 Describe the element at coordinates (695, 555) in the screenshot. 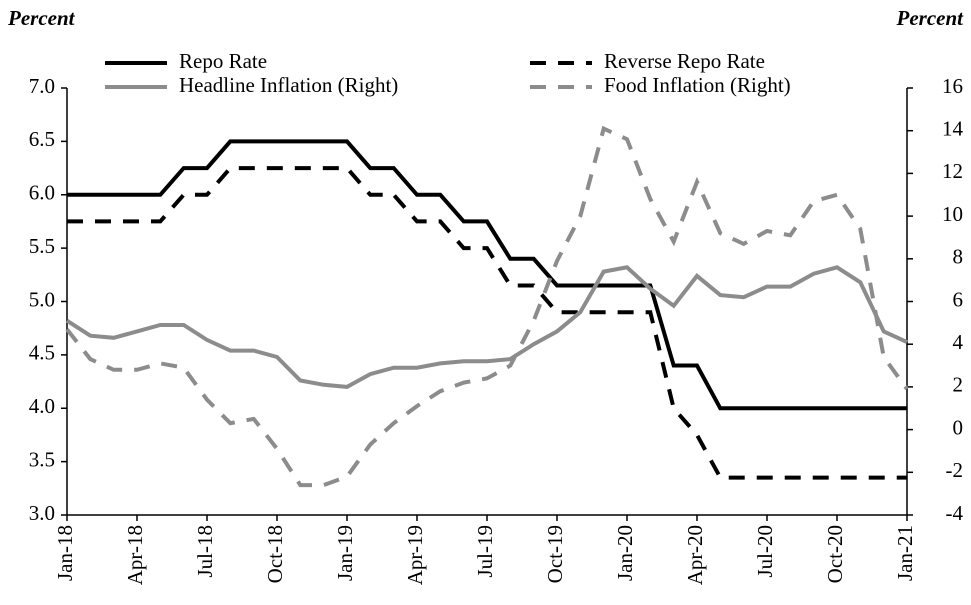

I see `x-tick-label: Apr-20` at that location.